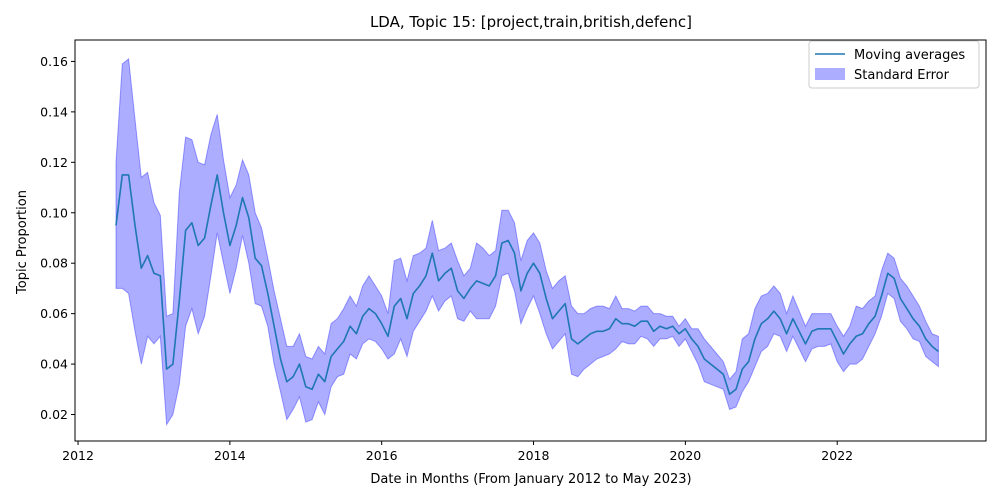  I want to click on y-axis-label: Topic Proportion, so click(22, 242).